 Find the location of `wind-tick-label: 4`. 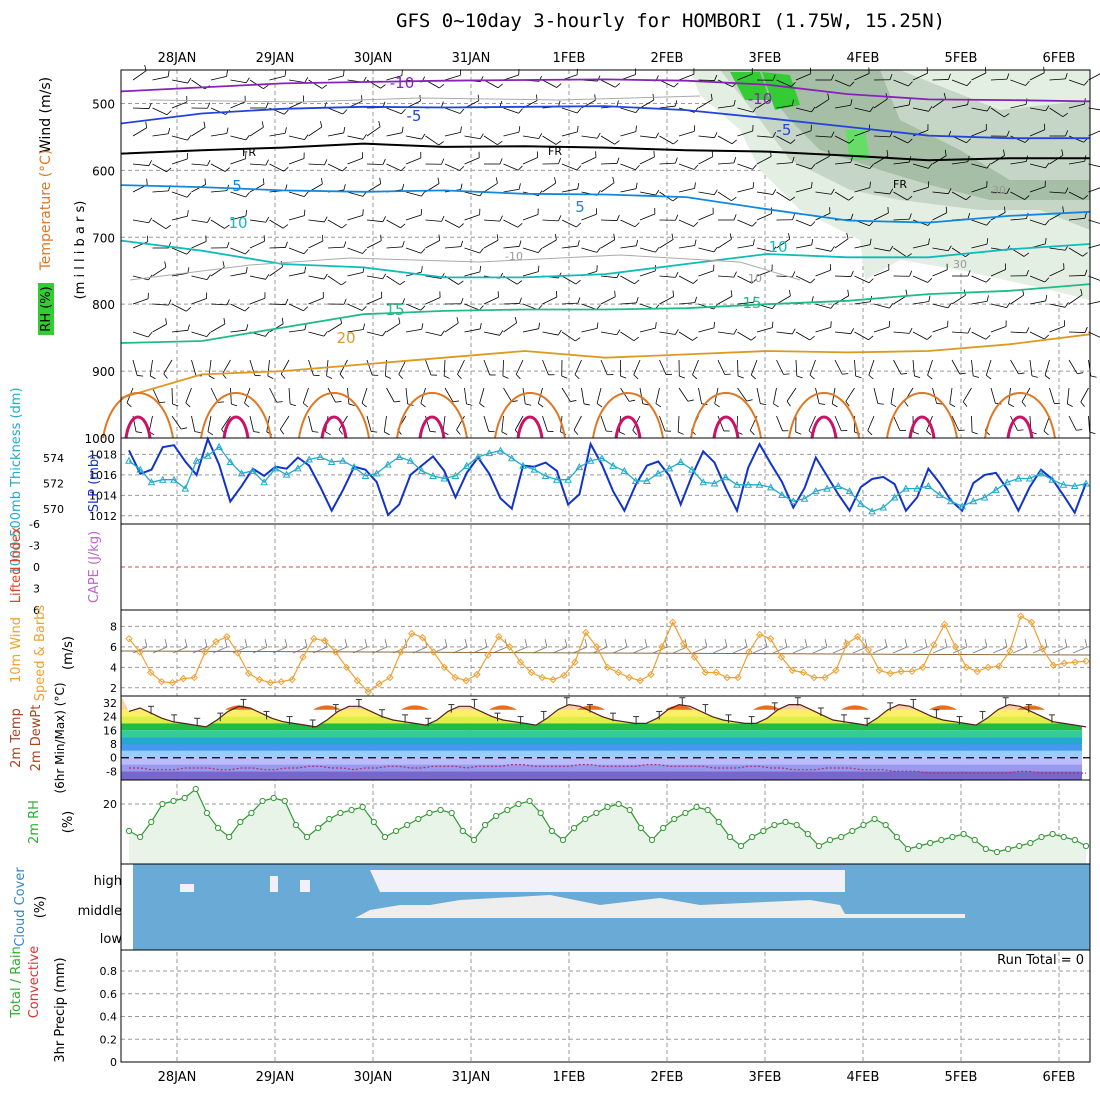

wind-tick-label: 4 is located at coordinates (113, 667).